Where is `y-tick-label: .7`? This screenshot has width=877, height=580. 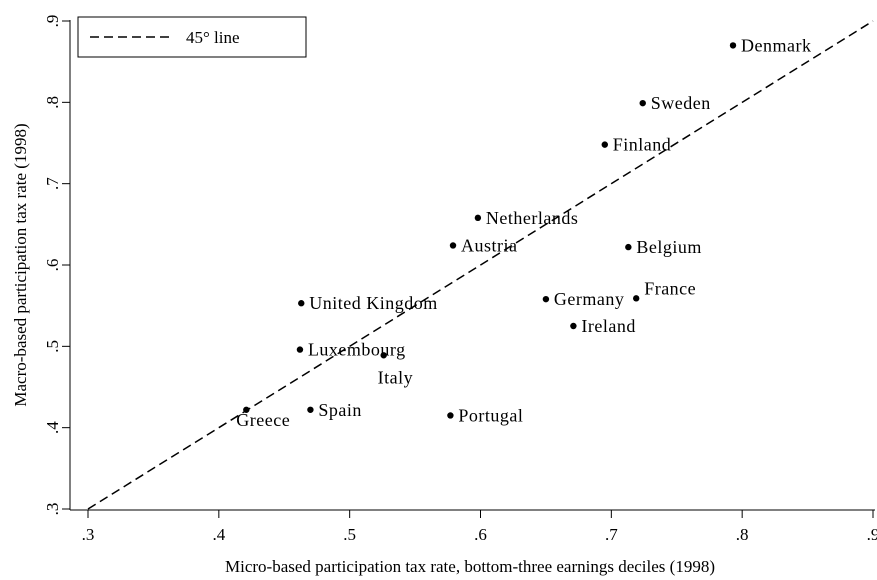
y-tick-label: .7 is located at coordinates (52, 183).